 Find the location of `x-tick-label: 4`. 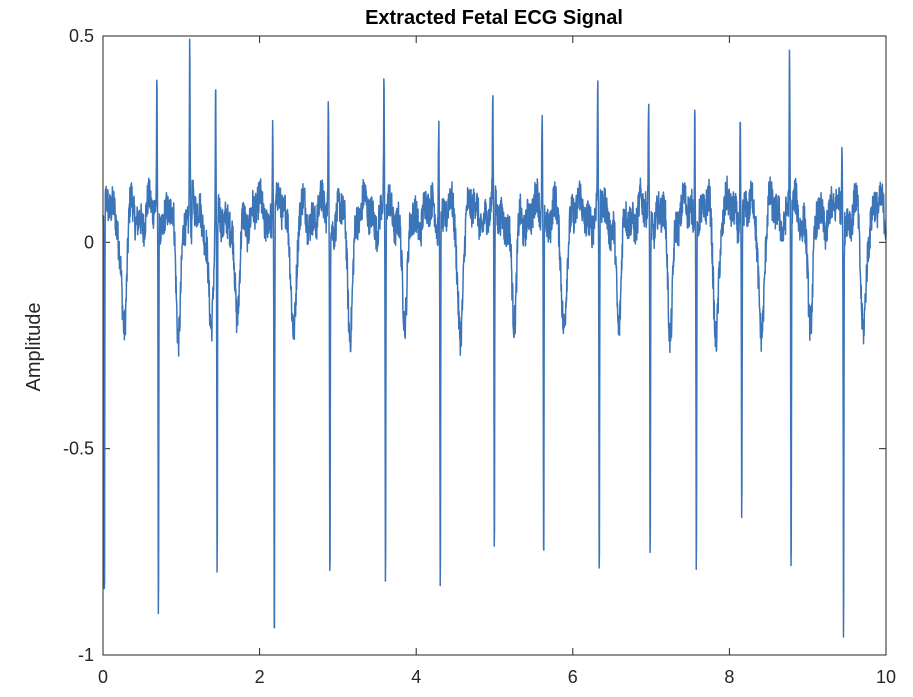

x-tick-label: 4 is located at coordinates (416, 677).